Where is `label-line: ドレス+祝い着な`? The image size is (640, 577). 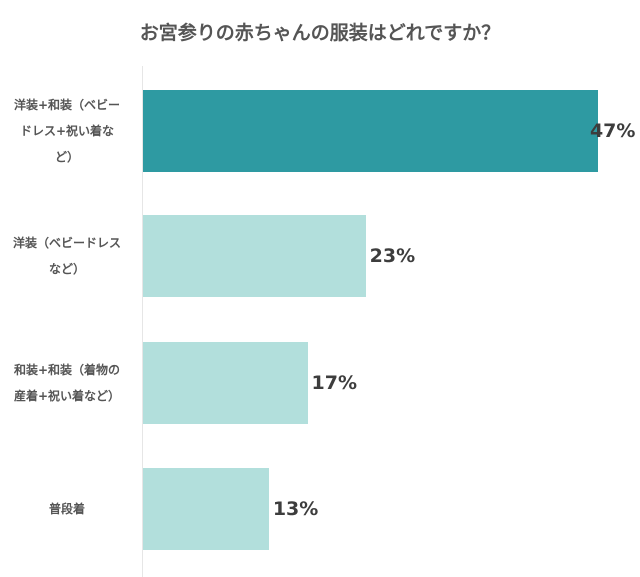 label-line: ドレス+祝い着な is located at coordinates (67, 131).